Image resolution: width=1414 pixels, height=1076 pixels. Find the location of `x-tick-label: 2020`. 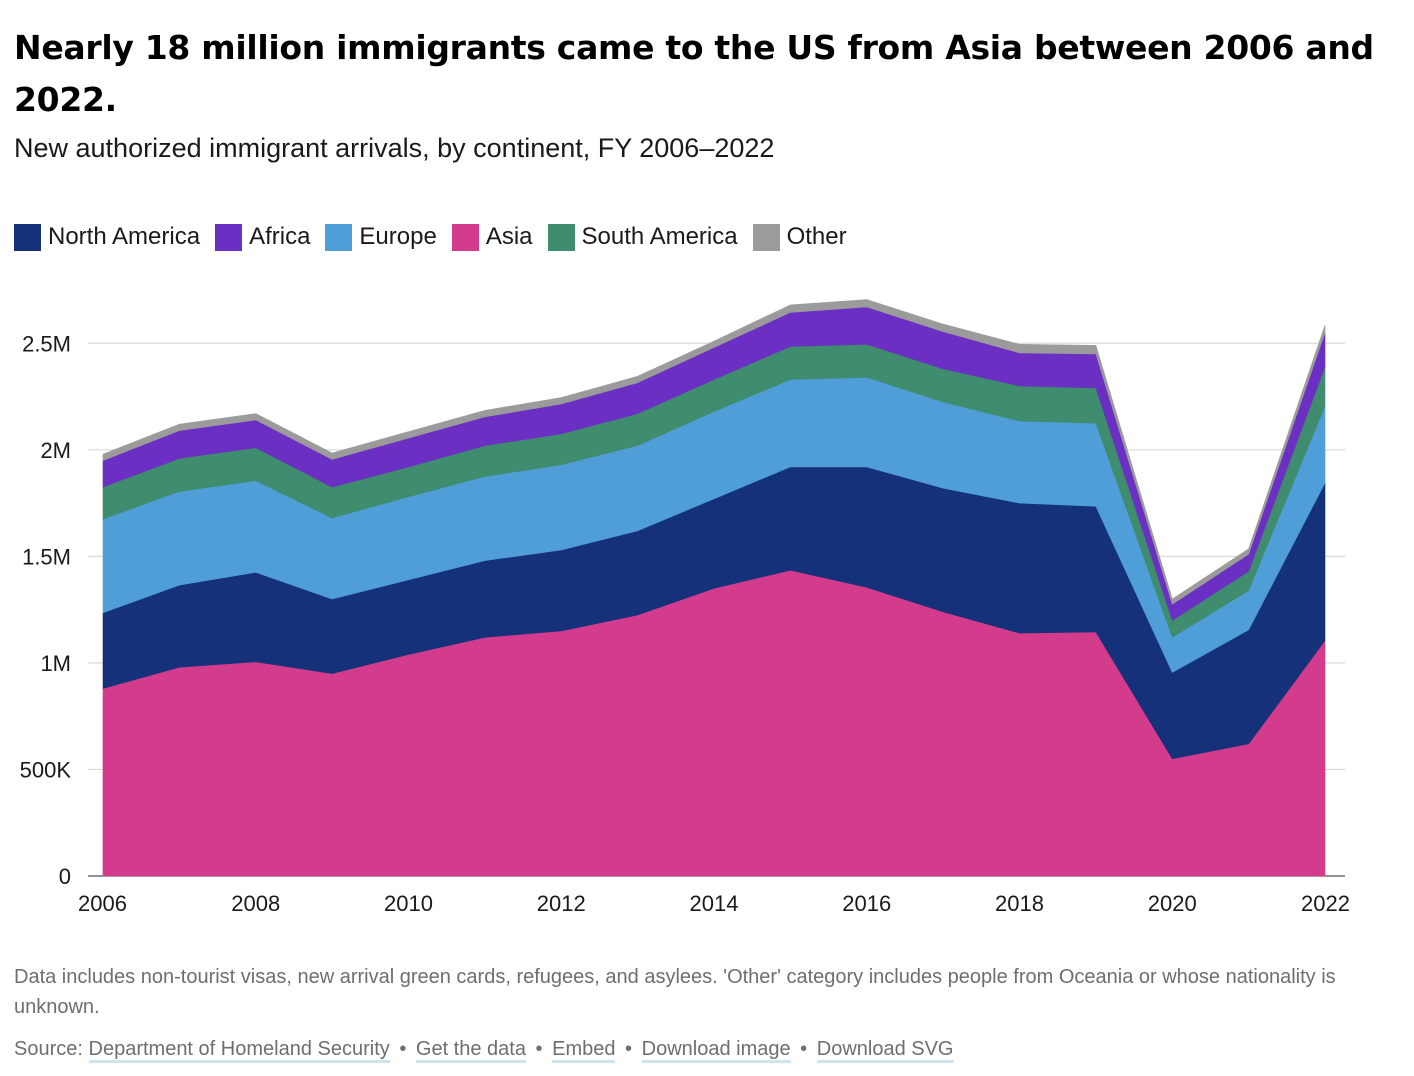

x-tick-label: 2020 is located at coordinates (1172, 903).